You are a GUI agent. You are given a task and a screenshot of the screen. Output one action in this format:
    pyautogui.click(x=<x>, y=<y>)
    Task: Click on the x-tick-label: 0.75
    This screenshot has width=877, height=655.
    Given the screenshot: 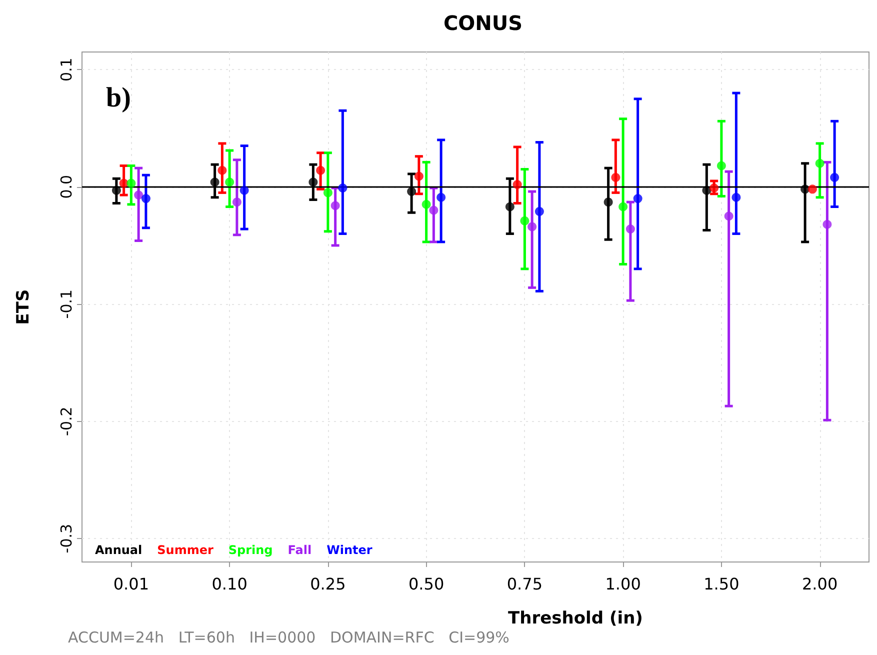 What is the action you would take?
    pyautogui.click(x=524, y=584)
    